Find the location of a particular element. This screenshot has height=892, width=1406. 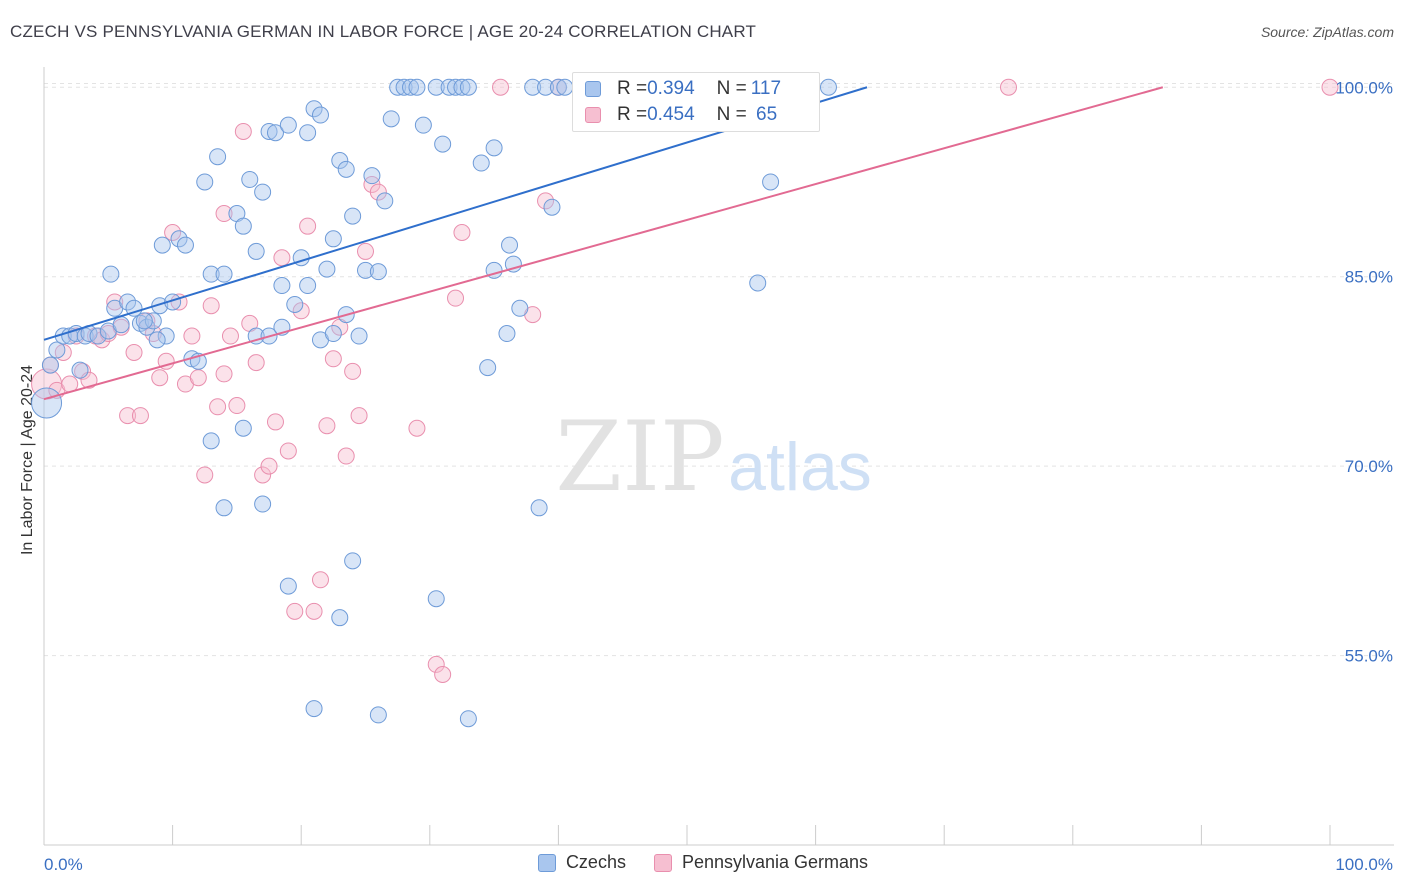

legend-n-label: N = is located at coordinates (731, 88).